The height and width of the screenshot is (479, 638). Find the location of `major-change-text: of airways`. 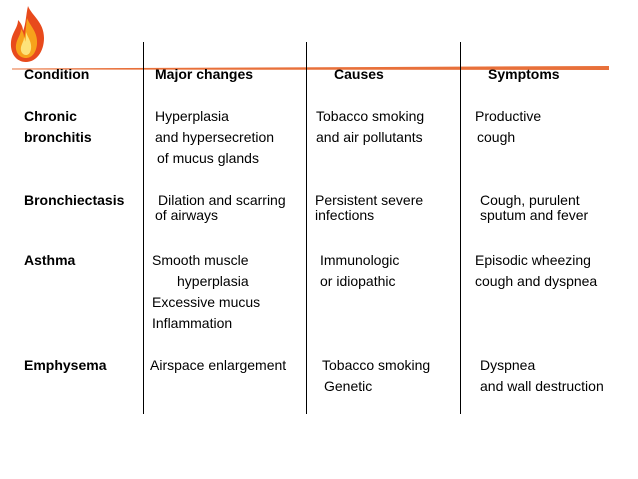

major-change-text: of airways is located at coordinates (187, 215).